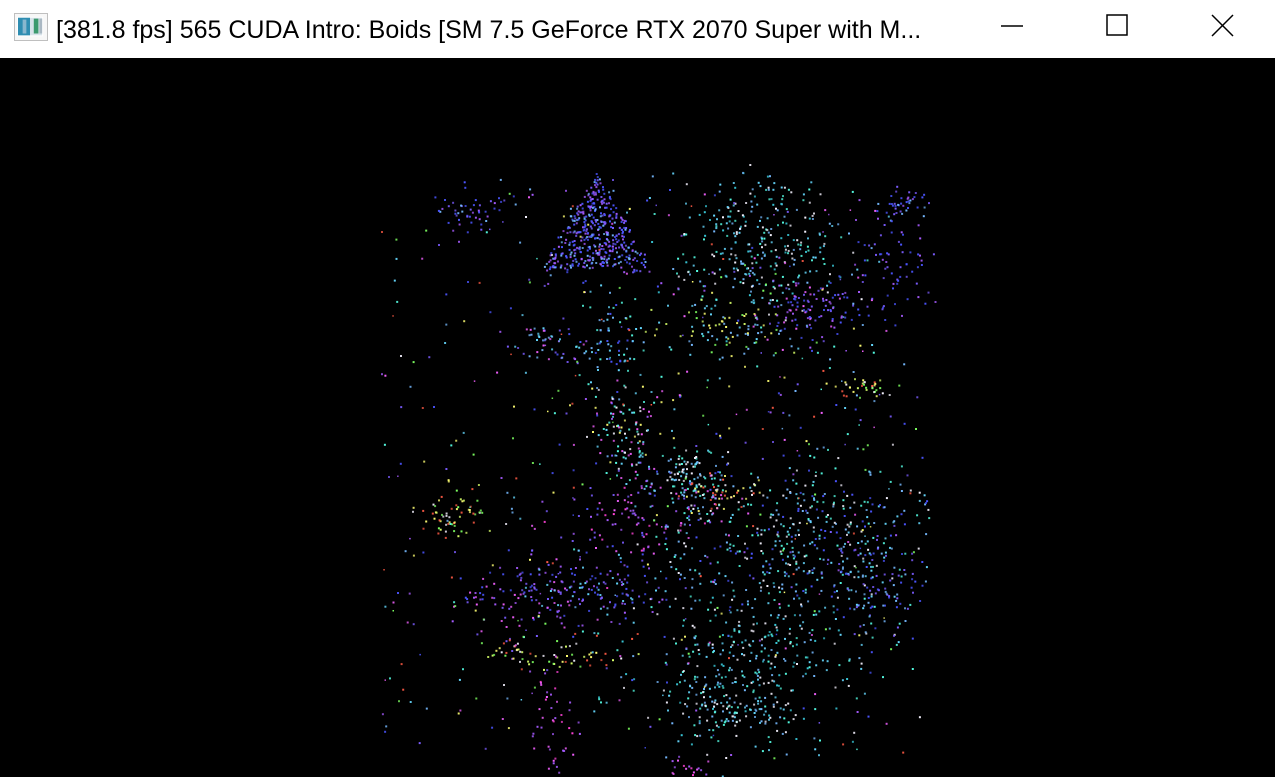 The height and width of the screenshot is (777, 1275). What do you see at coordinates (1117, 29) in the screenshot?
I see `maximize-button` at bounding box center [1117, 29].